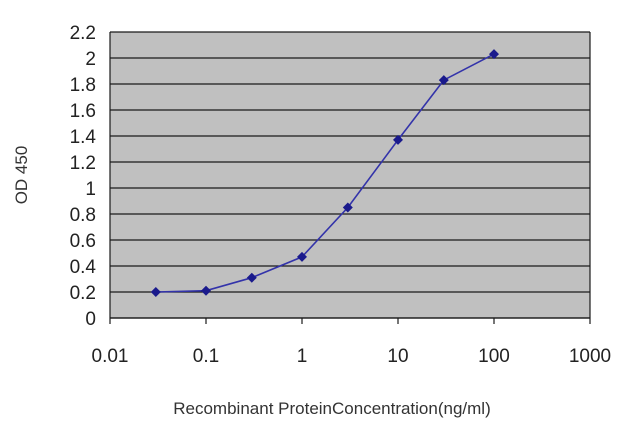  I want to click on y-tick-label: 0, so click(90, 319).